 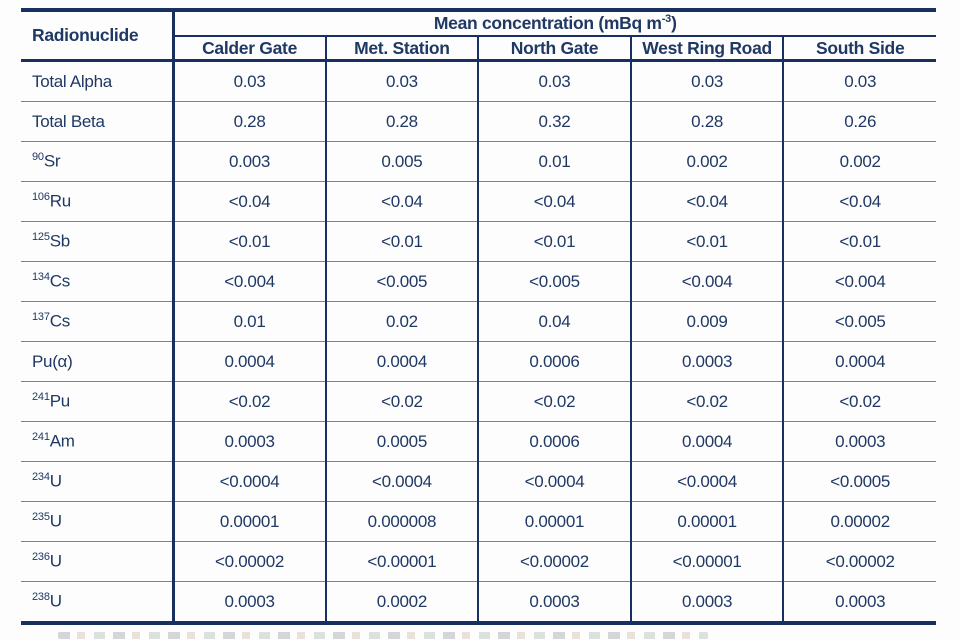 What do you see at coordinates (859, 49) in the screenshot?
I see `col-header-south-side: South Side` at bounding box center [859, 49].